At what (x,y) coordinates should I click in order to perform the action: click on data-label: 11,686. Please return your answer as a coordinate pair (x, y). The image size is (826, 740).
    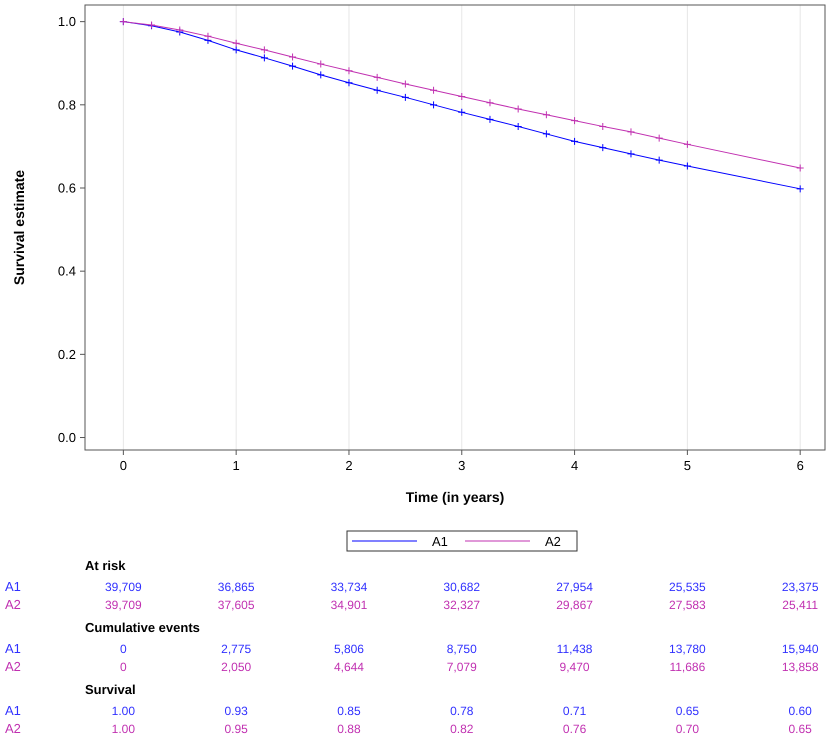
    Looking at the image, I should click on (687, 667).